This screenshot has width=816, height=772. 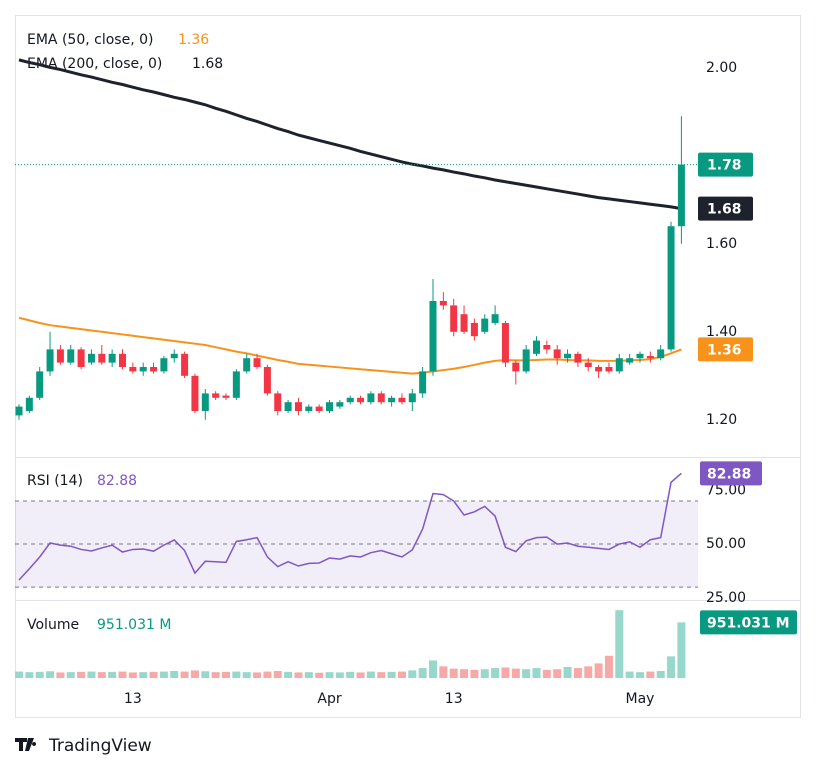 What do you see at coordinates (329, 699) in the screenshot?
I see `x-tick-label: Apr` at bounding box center [329, 699].